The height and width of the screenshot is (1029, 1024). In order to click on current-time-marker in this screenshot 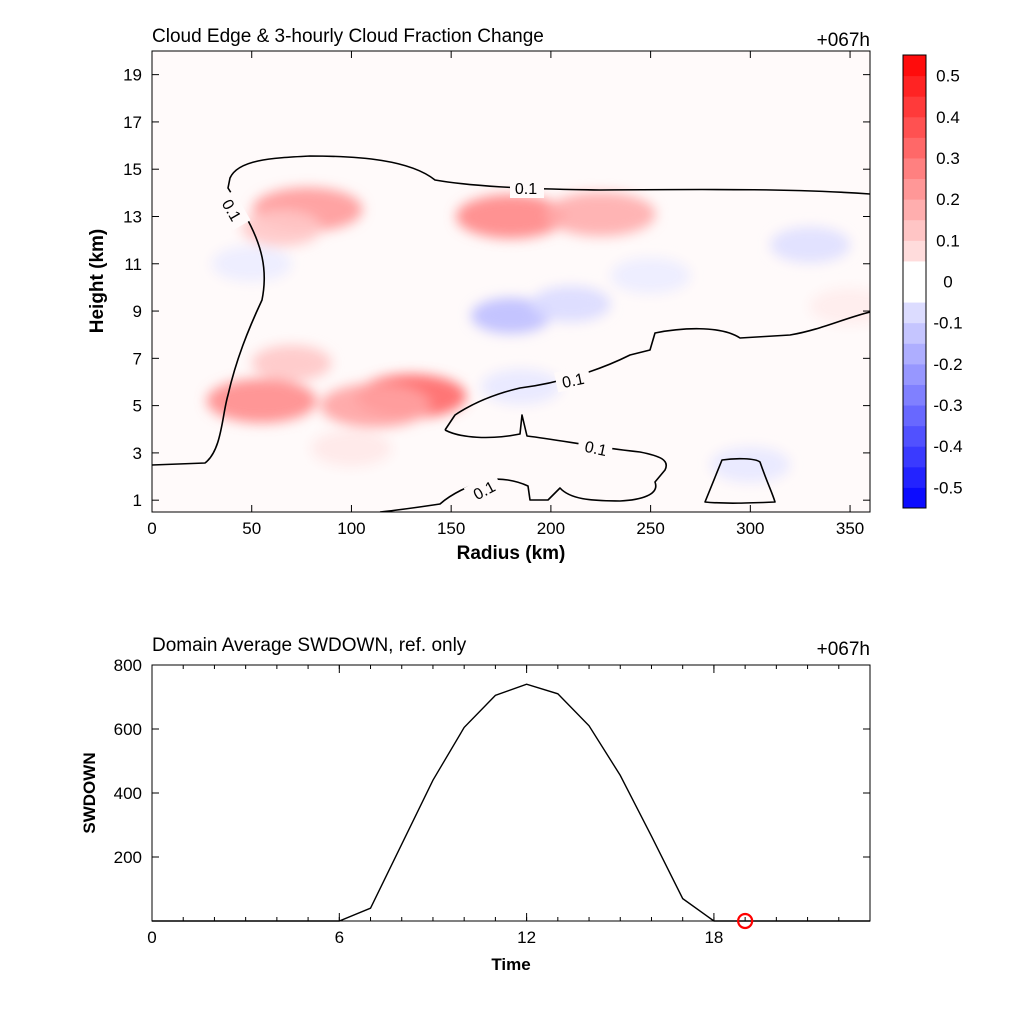, I will do `click(745, 921)`.